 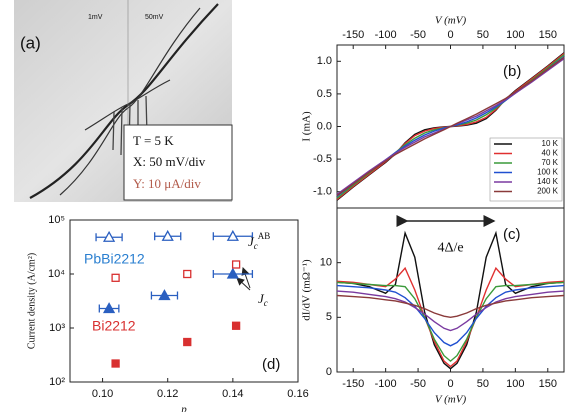 I want to click on x-axis-label: p, so click(x=183, y=408).